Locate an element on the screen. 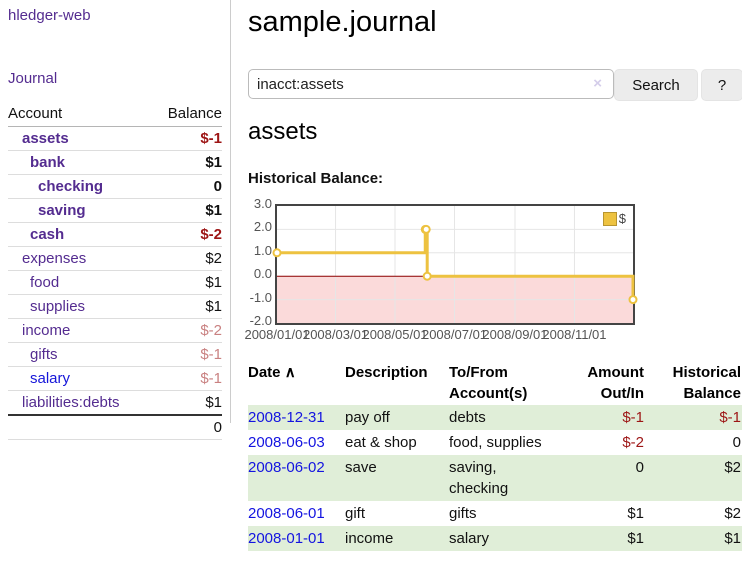 The height and width of the screenshot is (582, 742). register-row: 2008-06-02 save saving, checking 0 $2 is located at coordinates (495, 478).